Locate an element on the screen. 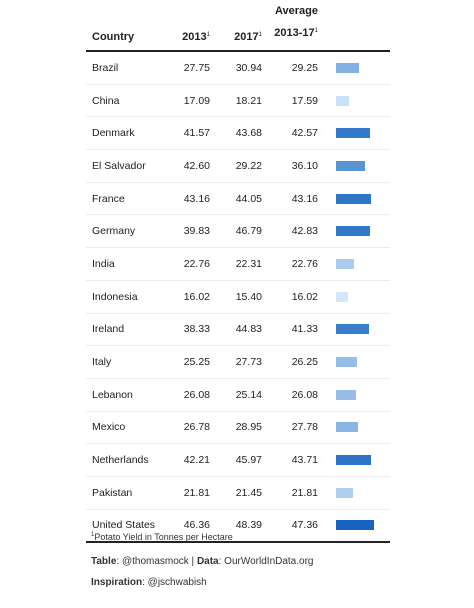 The width and height of the screenshot is (474, 608). yield-2017-cell: 44.83 is located at coordinates (248, 329).